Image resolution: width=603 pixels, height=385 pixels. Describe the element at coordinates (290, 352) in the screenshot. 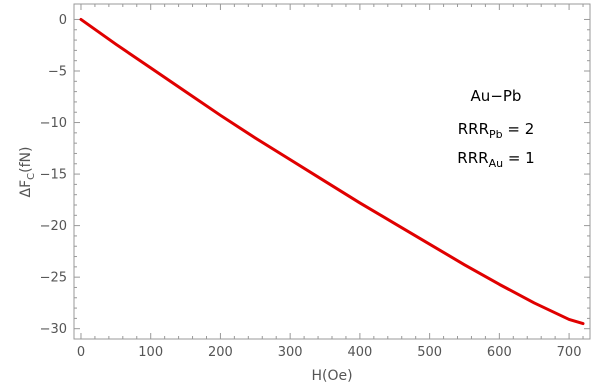

I see `x-tick-label: 300` at that location.